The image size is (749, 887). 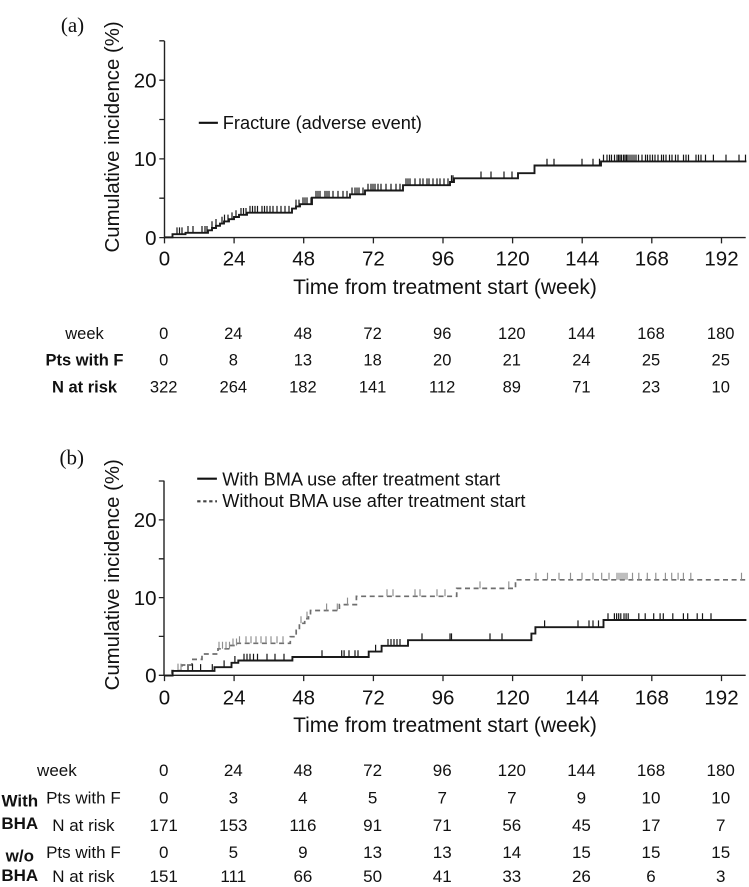 I want to click on svg-text: 26, so click(x=581, y=876).